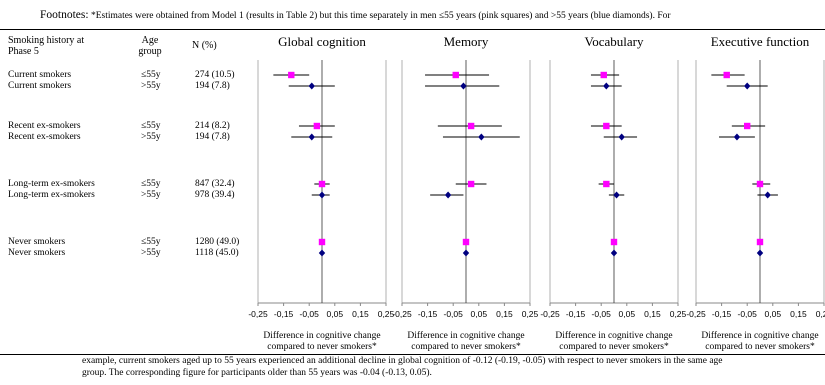 The width and height of the screenshot is (825, 385). Describe the element at coordinates (322, 41) in the screenshot. I see `panel-title: Global cognition` at that location.